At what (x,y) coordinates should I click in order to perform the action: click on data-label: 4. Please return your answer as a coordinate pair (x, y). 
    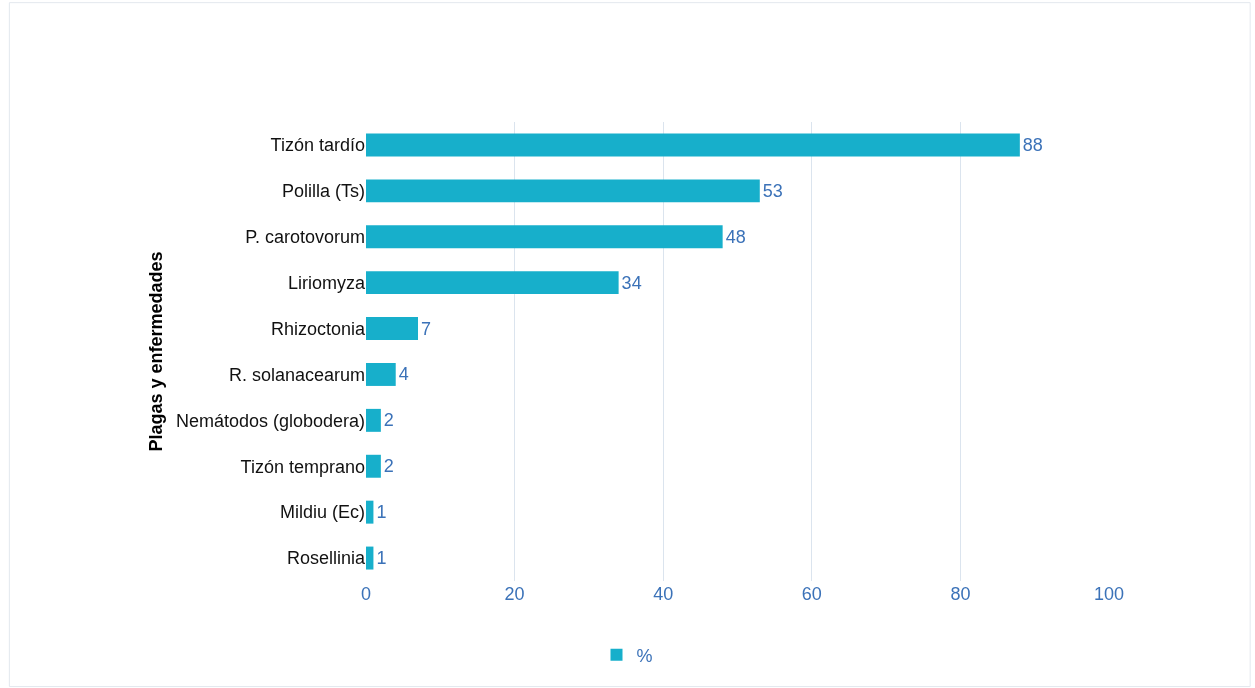
    Looking at the image, I should click on (403, 374).